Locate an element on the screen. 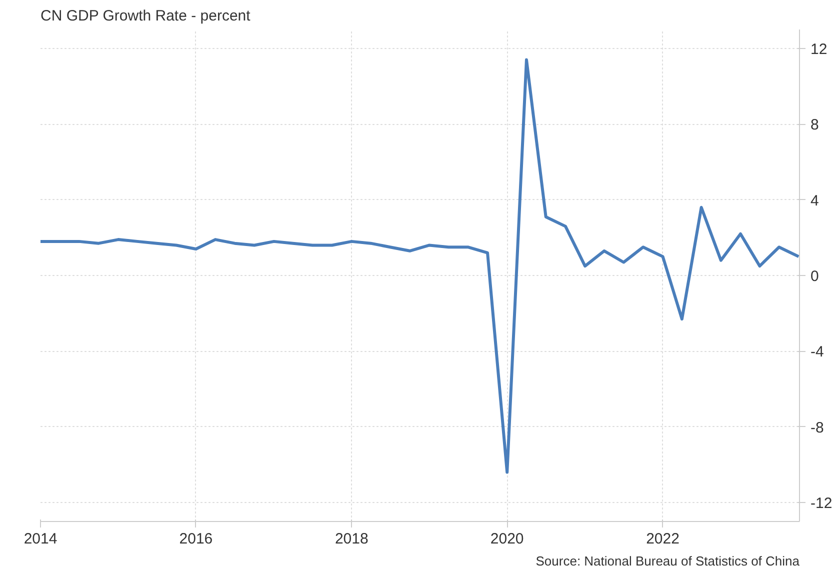  y-tick-label: 0 is located at coordinates (814, 276).